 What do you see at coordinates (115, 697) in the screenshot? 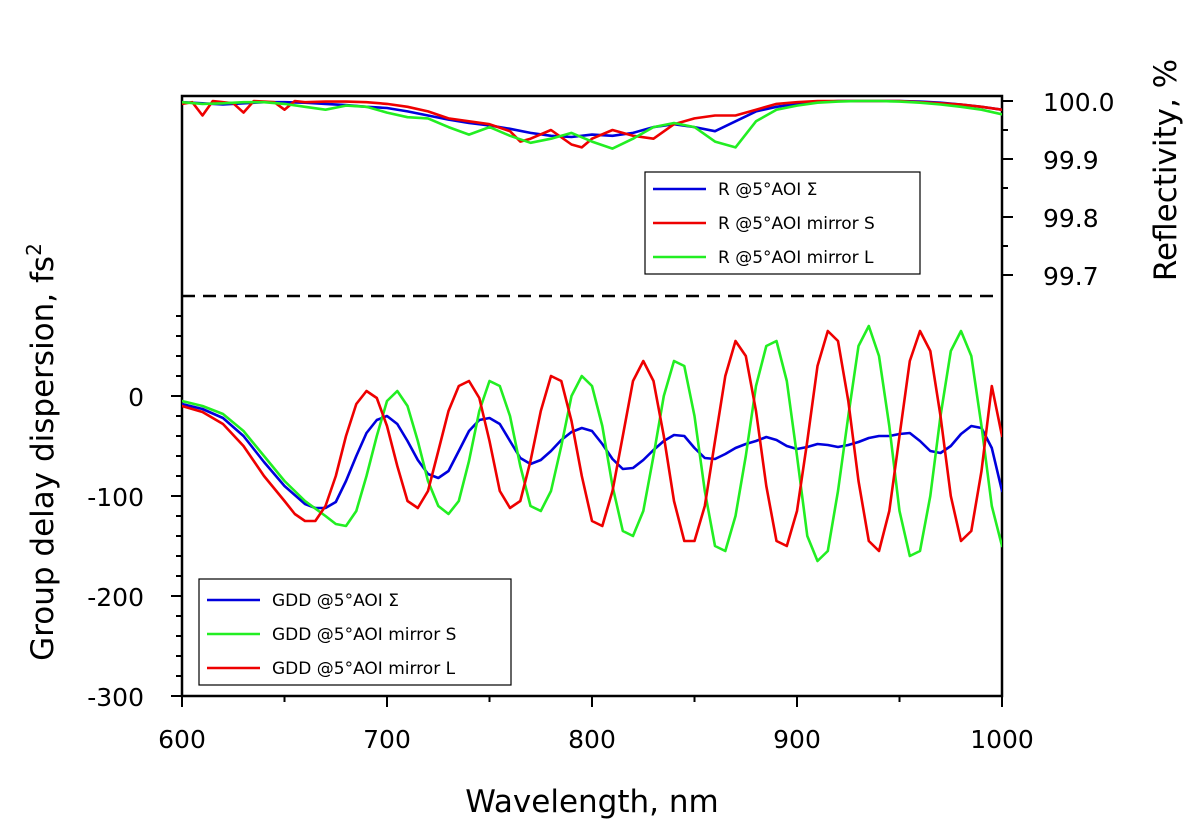
I see `gdd-tick-label-minus-300: -300` at bounding box center [115, 697].